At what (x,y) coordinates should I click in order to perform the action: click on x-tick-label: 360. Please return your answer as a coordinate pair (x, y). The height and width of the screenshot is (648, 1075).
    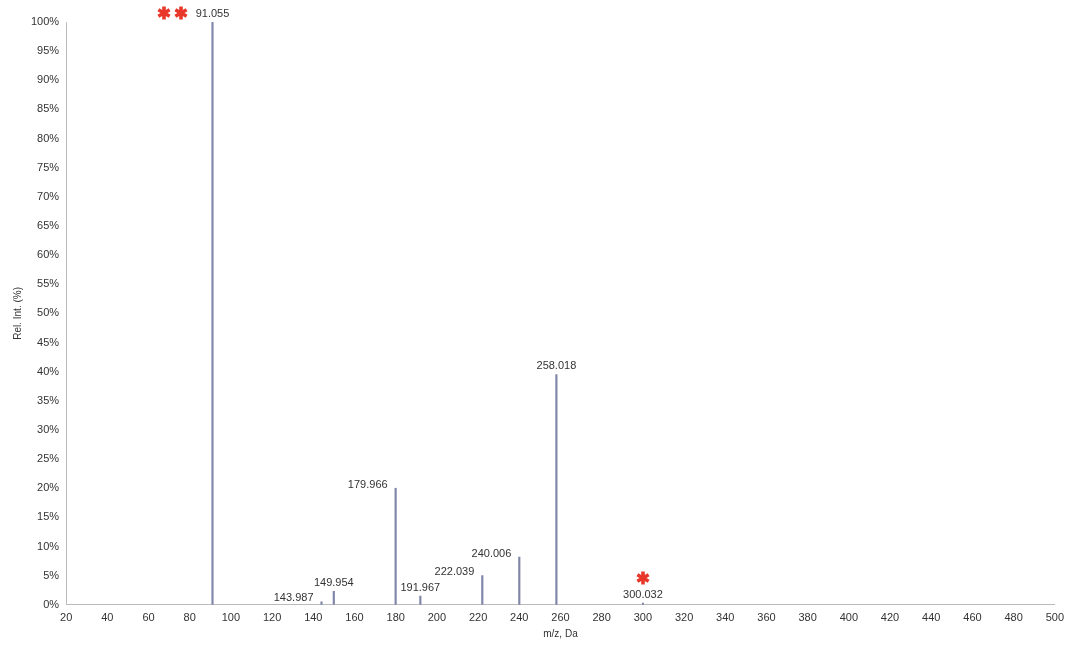
    Looking at the image, I should click on (766, 617).